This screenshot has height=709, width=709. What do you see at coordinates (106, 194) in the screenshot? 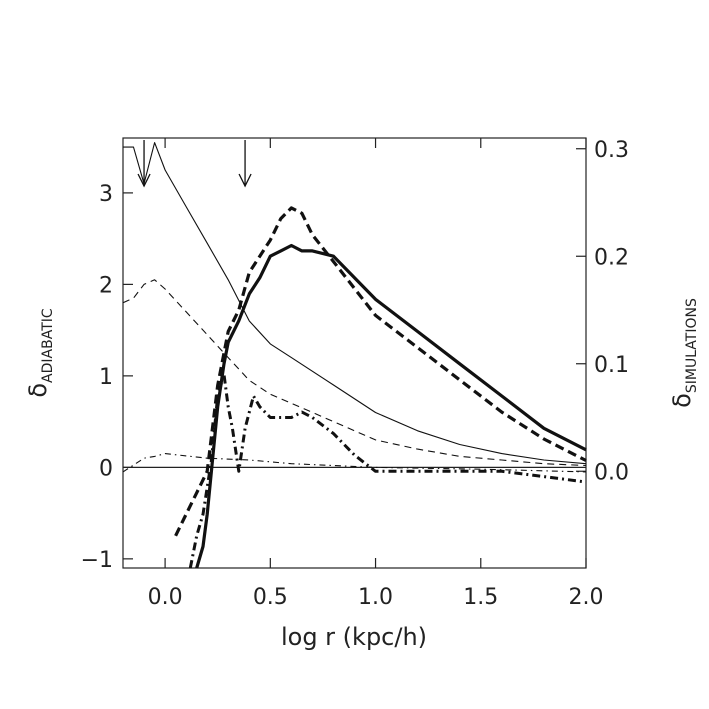
I see `y-left-tick-label-4: 3` at bounding box center [106, 194].